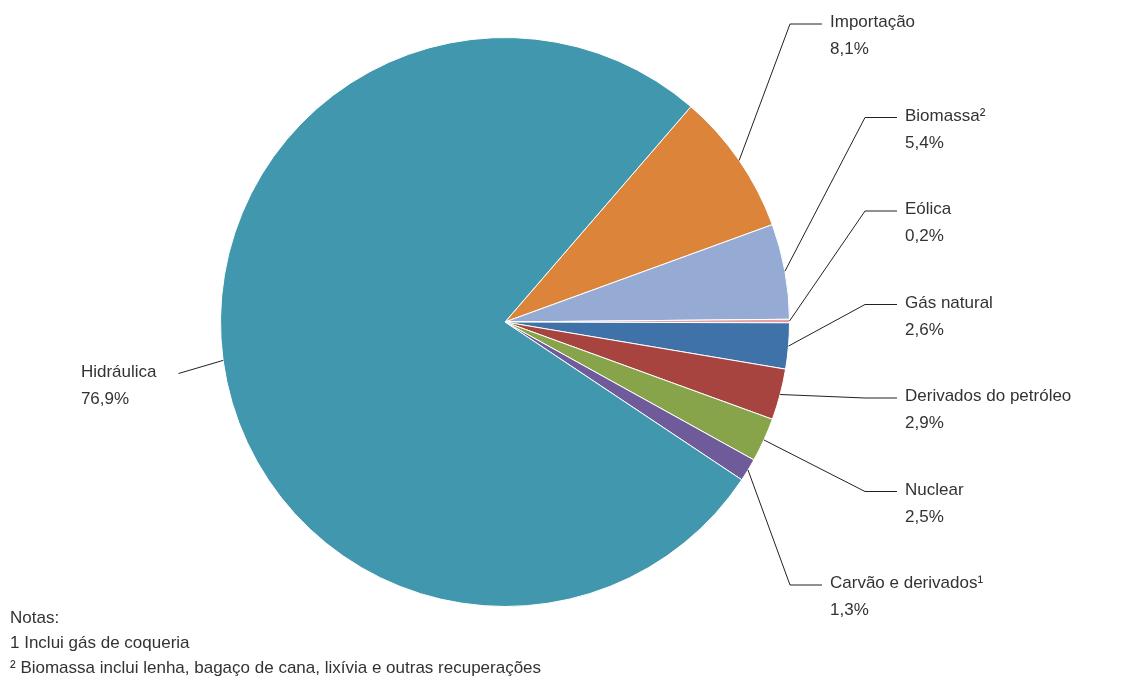 The height and width of the screenshot is (688, 1138). I want to click on slice-label: Nuclear, so click(934, 489).